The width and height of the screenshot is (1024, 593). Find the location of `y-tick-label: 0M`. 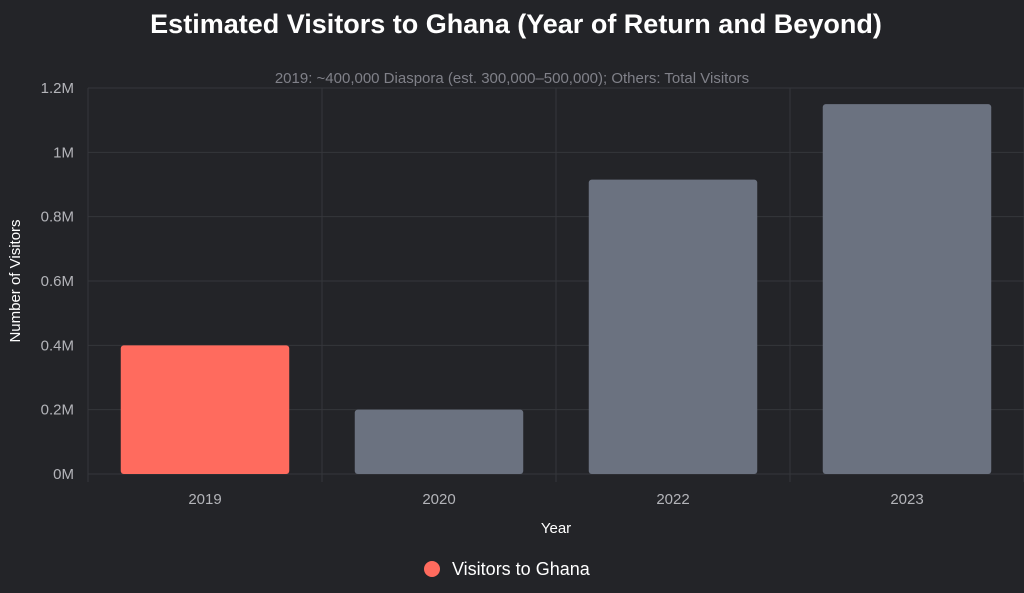

y-tick-label: 0M is located at coordinates (63, 474).